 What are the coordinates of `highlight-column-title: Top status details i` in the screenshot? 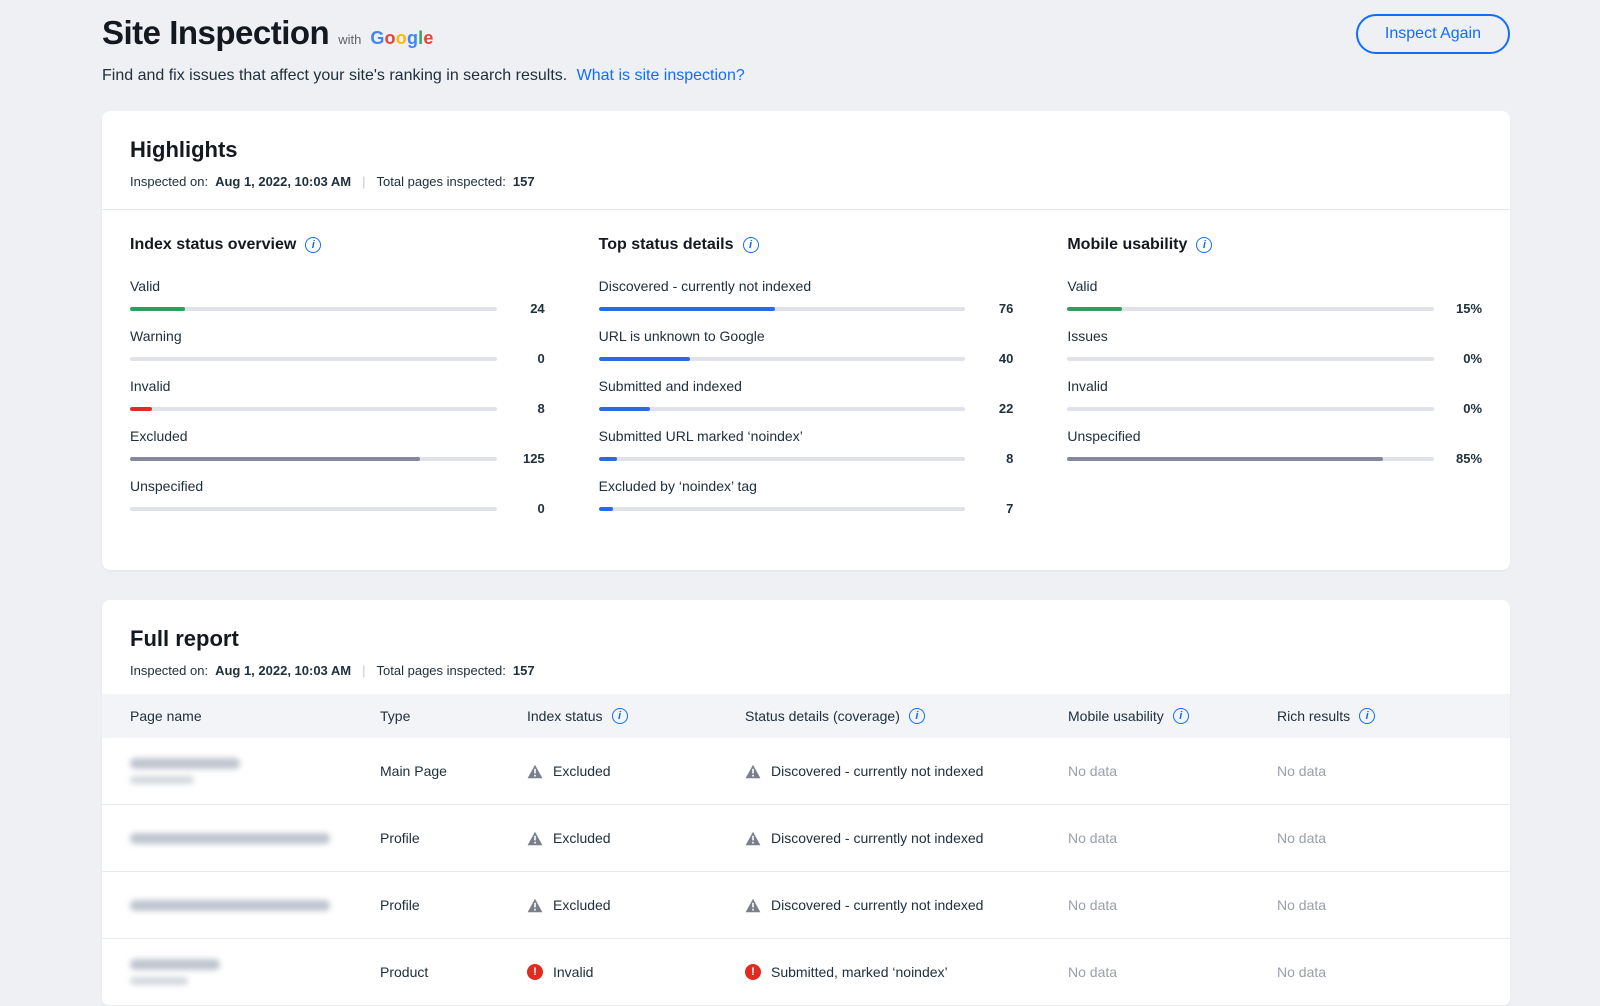 It's located at (806, 245).